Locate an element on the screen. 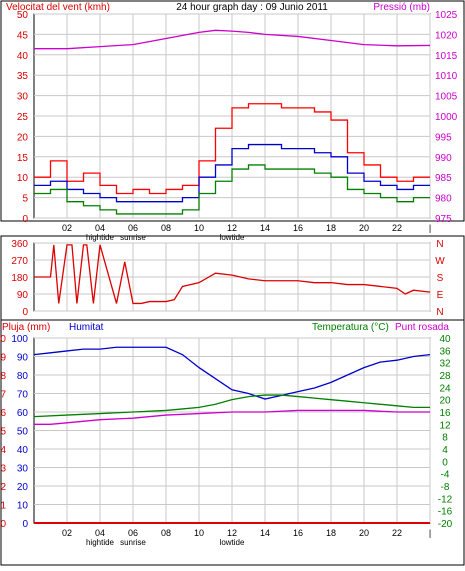 The width and height of the screenshot is (465, 571). temperature-tick-12: 12 is located at coordinates (445, 425).